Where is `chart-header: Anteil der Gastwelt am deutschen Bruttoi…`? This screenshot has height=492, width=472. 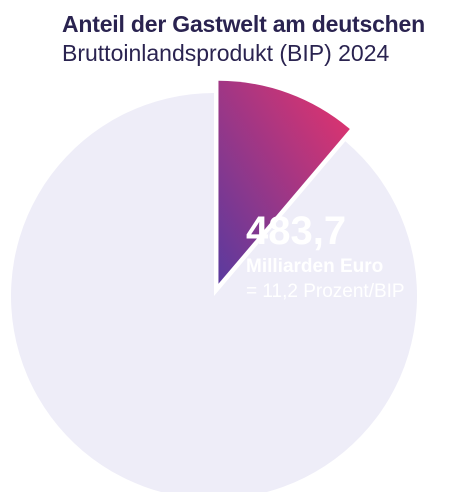 chart-header: Anteil der Gastwelt am deutschen Bruttoi… is located at coordinates (243, 39).